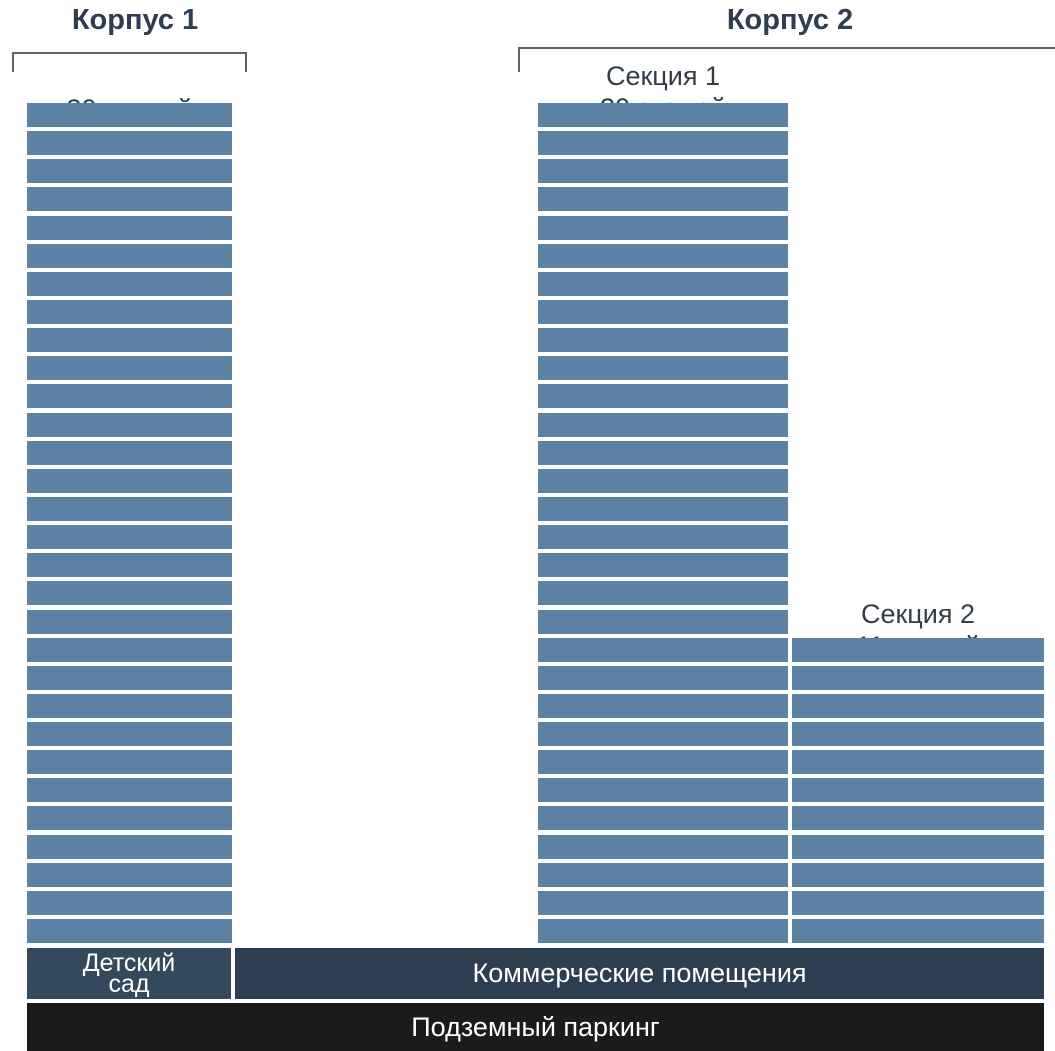 The image size is (1055, 1051). What do you see at coordinates (662, 76) in the screenshot?
I see `section1-name: Секция 1` at bounding box center [662, 76].